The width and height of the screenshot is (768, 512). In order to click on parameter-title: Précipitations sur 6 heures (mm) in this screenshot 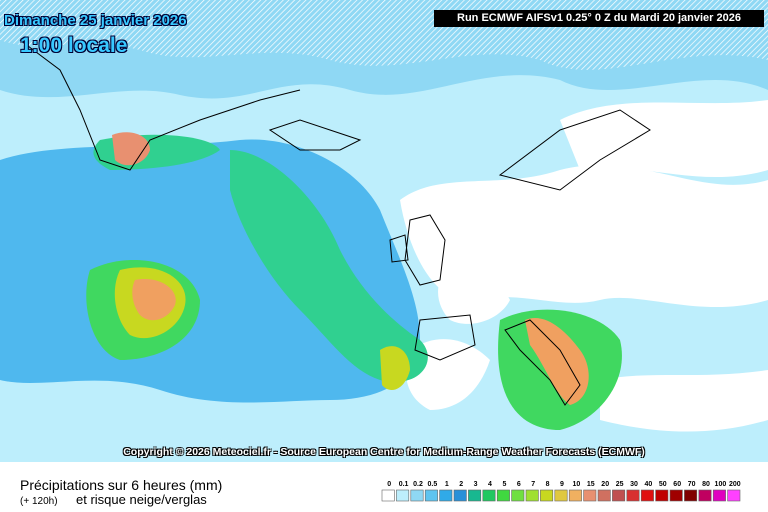, I will do `click(121, 485)`.